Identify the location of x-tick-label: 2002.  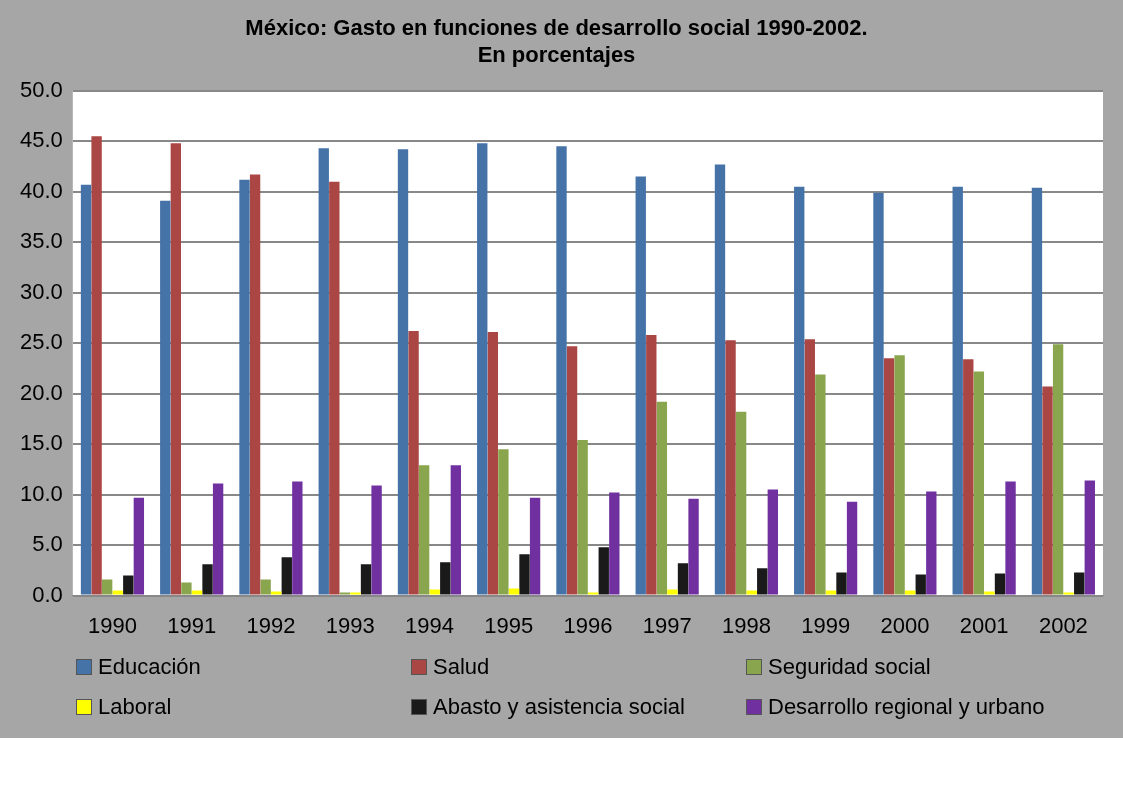
(1063, 625).